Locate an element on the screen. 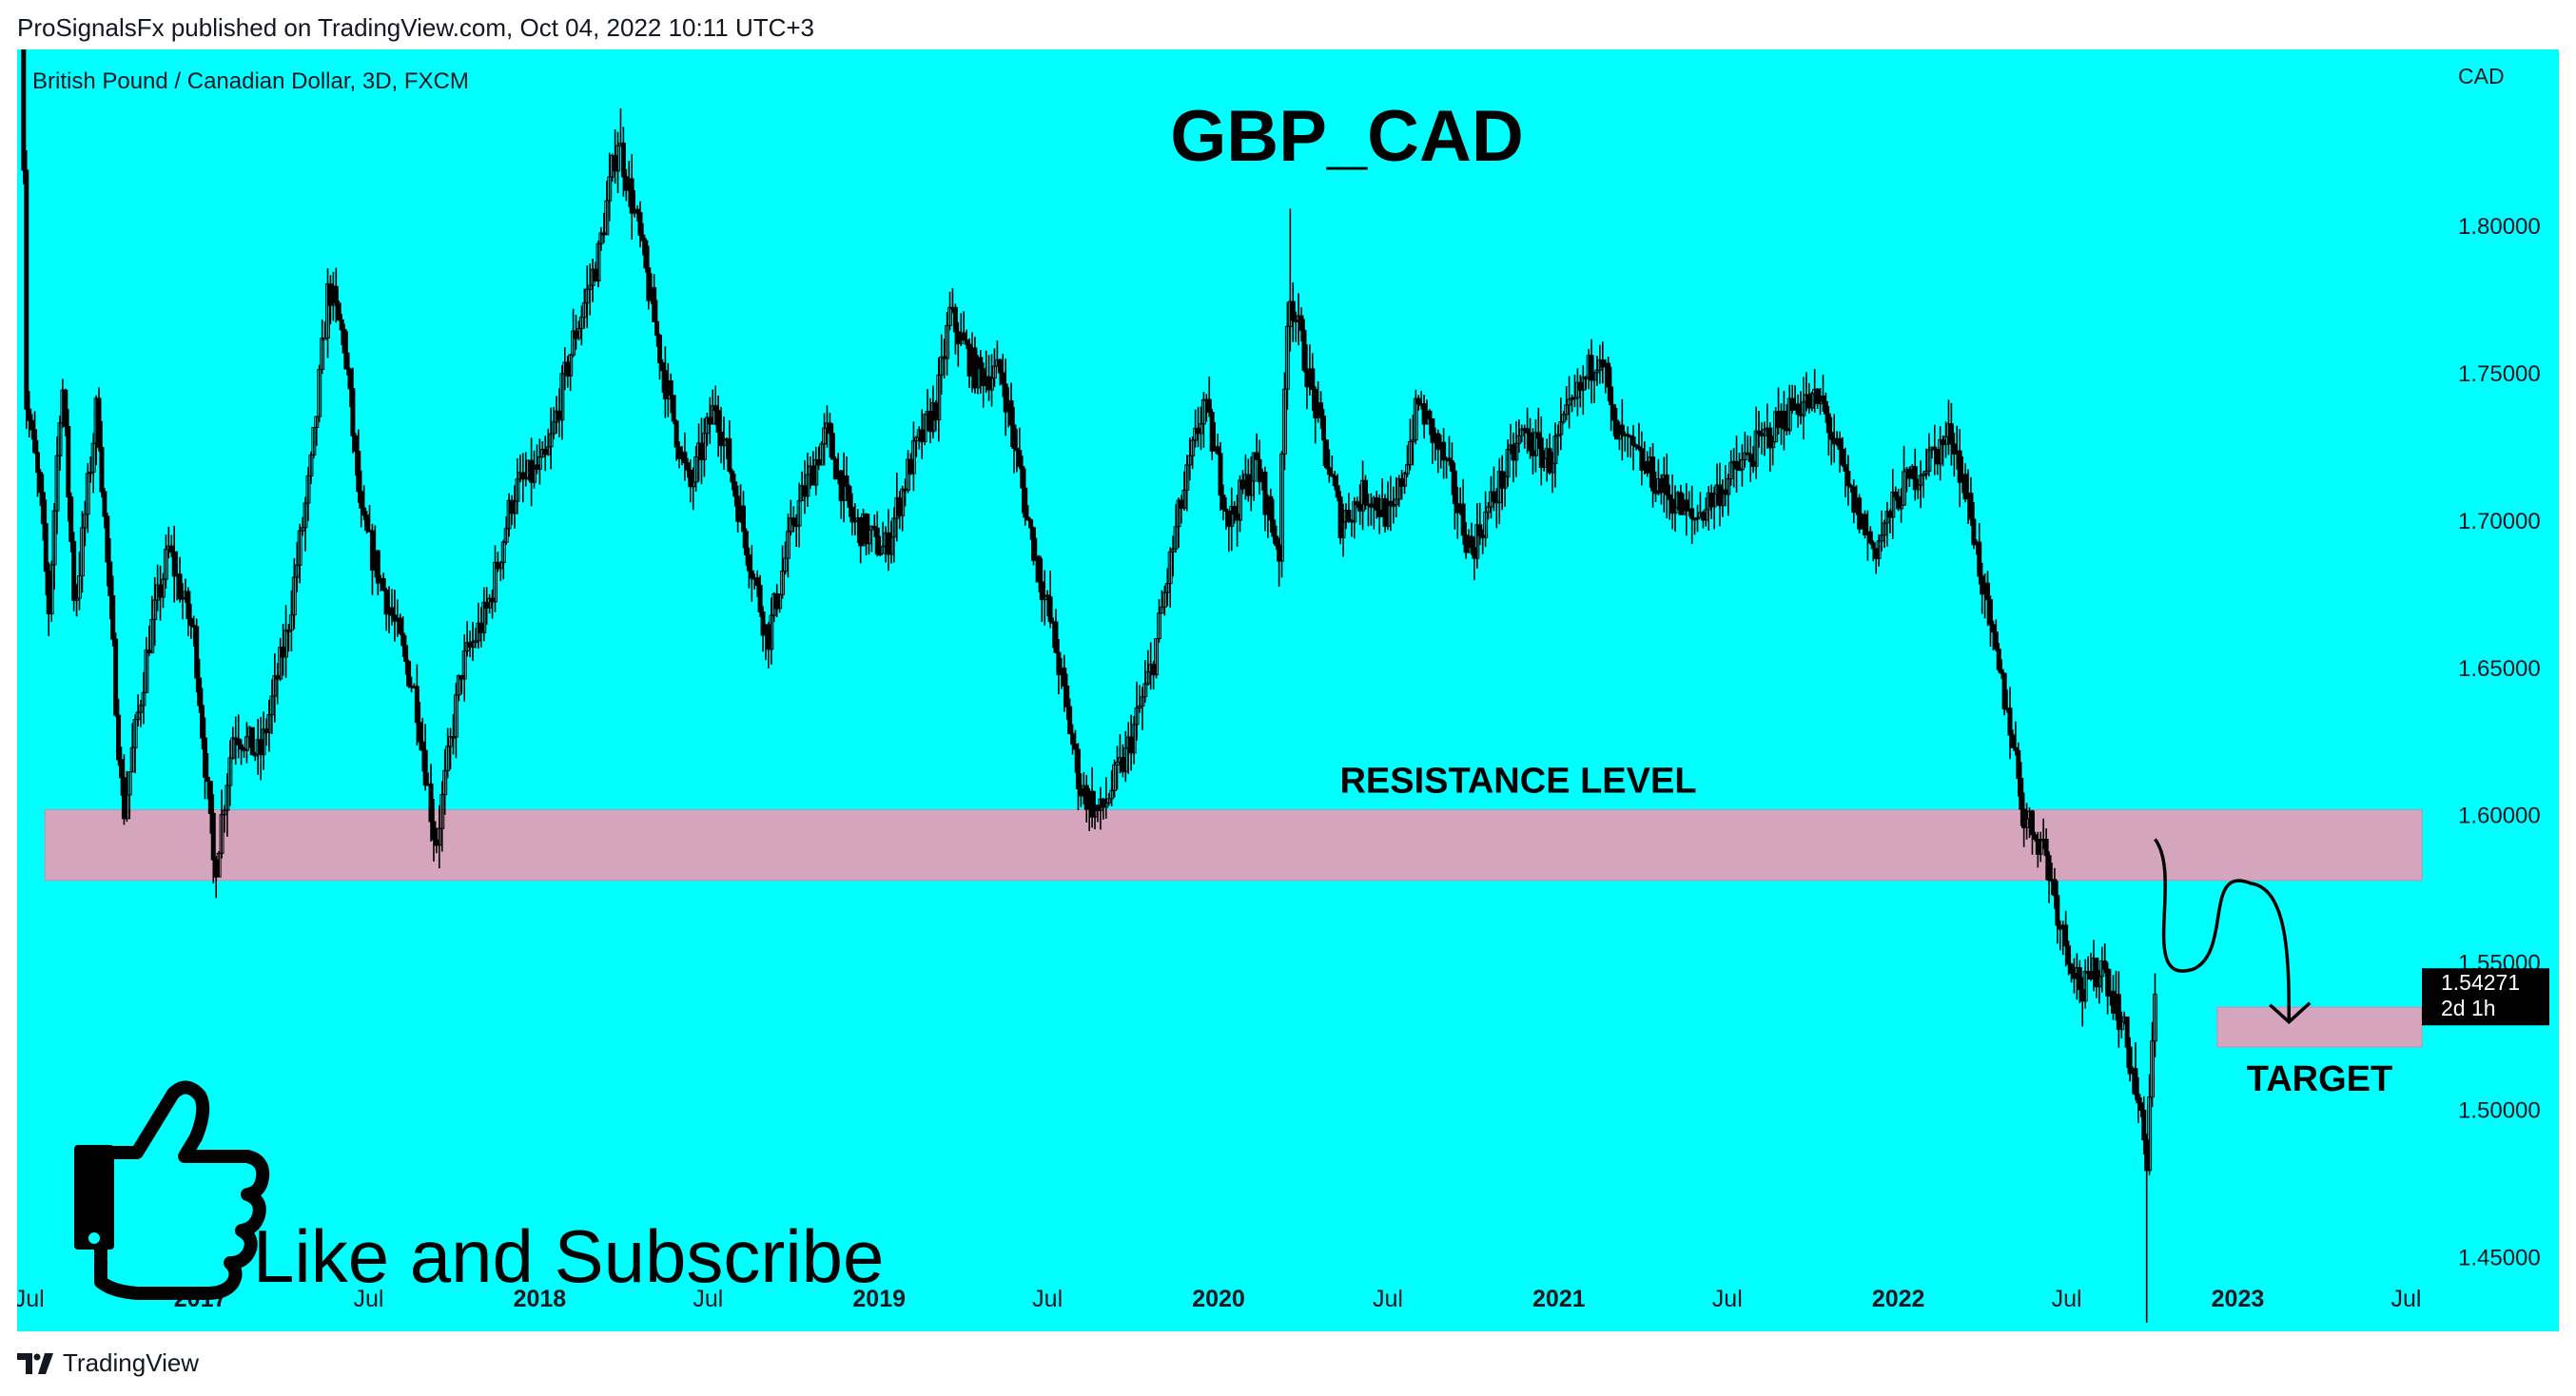 This screenshot has height=1396, width=2576. projection-curve is located at coordinates (2222, 930).